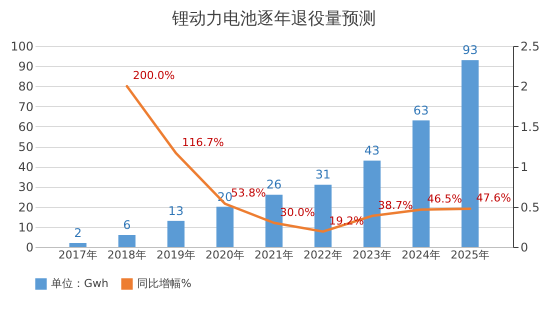 Image resolution: width=550 pixels, height=330 pixels. I want to click on y-tick-label: 100, so click(22, 47).